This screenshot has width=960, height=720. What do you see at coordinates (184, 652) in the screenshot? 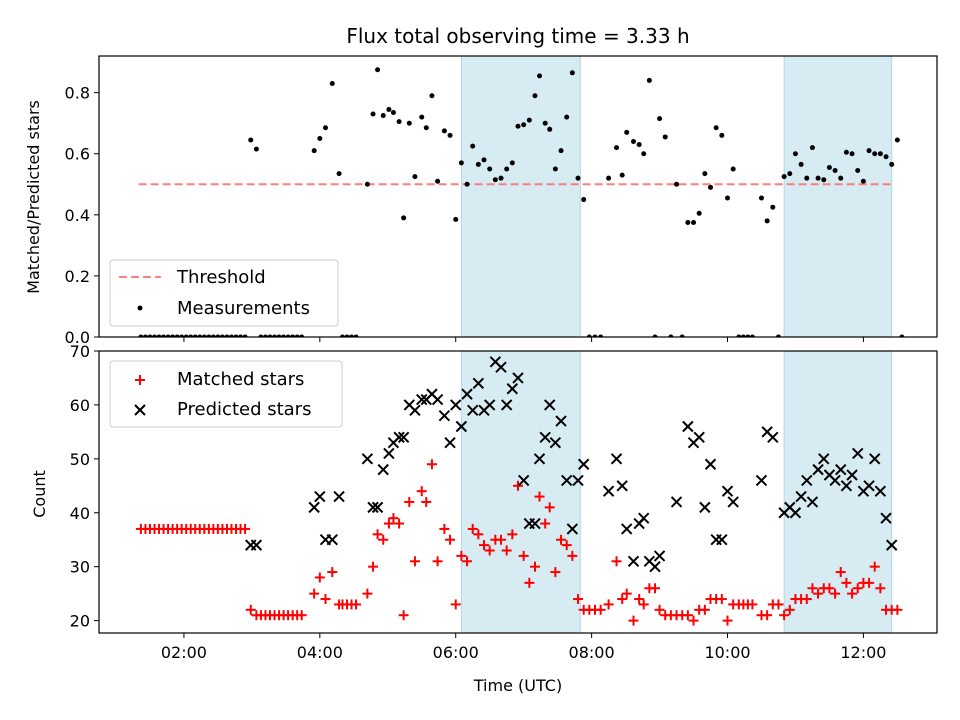
I see `x-tick-label: 02:00` at bounding box center [184, 652].